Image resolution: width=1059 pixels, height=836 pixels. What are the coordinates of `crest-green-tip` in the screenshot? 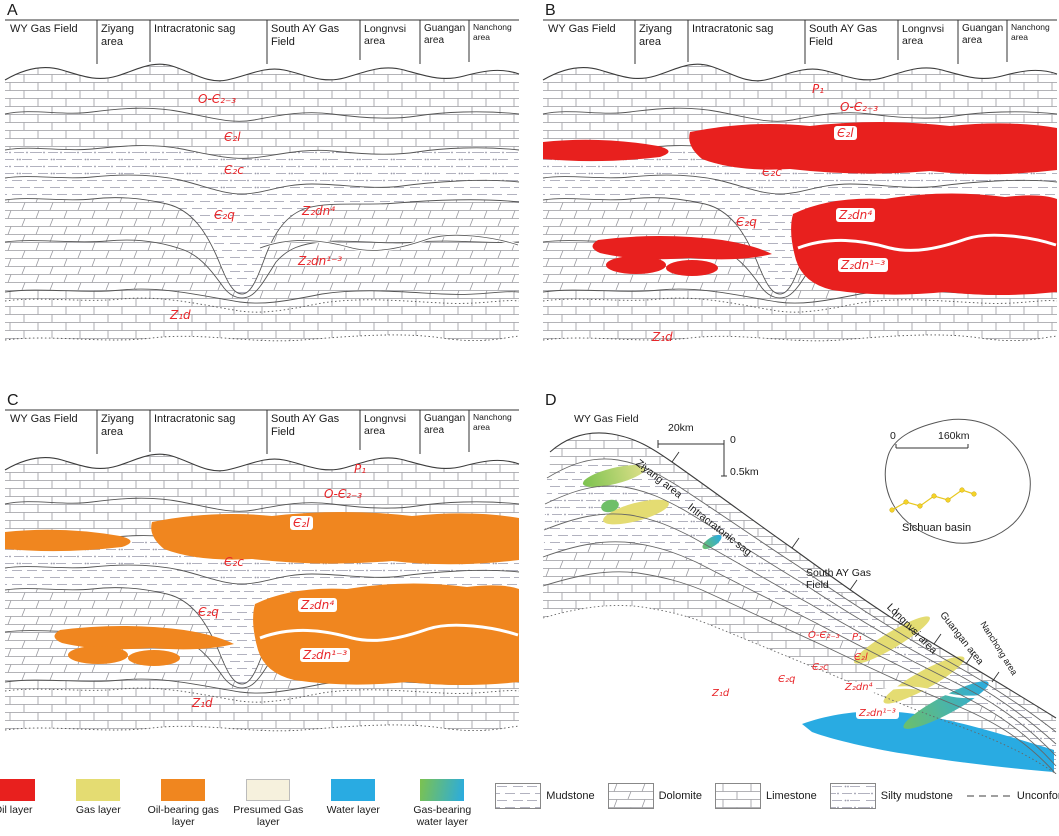 It's located at (610, 506).